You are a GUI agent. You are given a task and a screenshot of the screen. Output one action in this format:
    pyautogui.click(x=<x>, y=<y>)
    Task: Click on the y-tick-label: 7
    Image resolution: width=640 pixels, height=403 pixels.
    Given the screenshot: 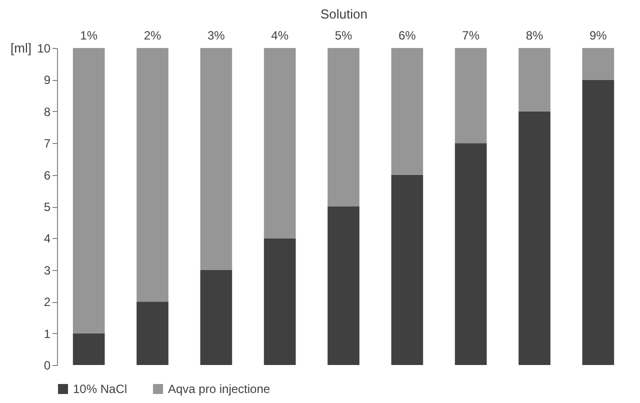 What is the action you would take?
    pyautogui.click(x=47, y=143)
    